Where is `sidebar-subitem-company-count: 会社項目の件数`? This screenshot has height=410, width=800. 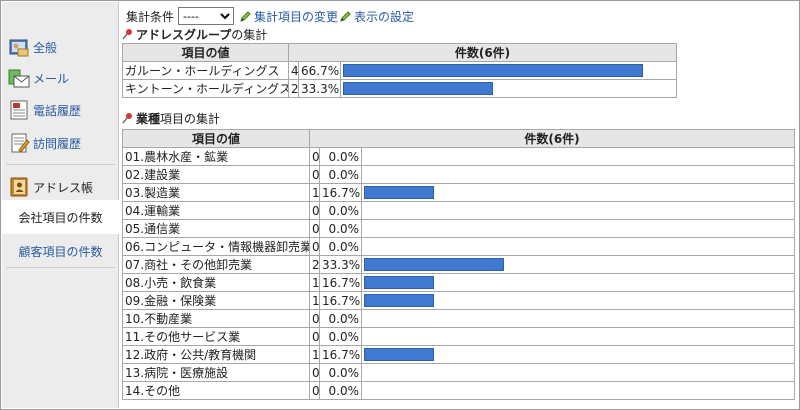 sidebar-subitem-company-count: 会社項目の件数 is located at coordinates (60, 217).